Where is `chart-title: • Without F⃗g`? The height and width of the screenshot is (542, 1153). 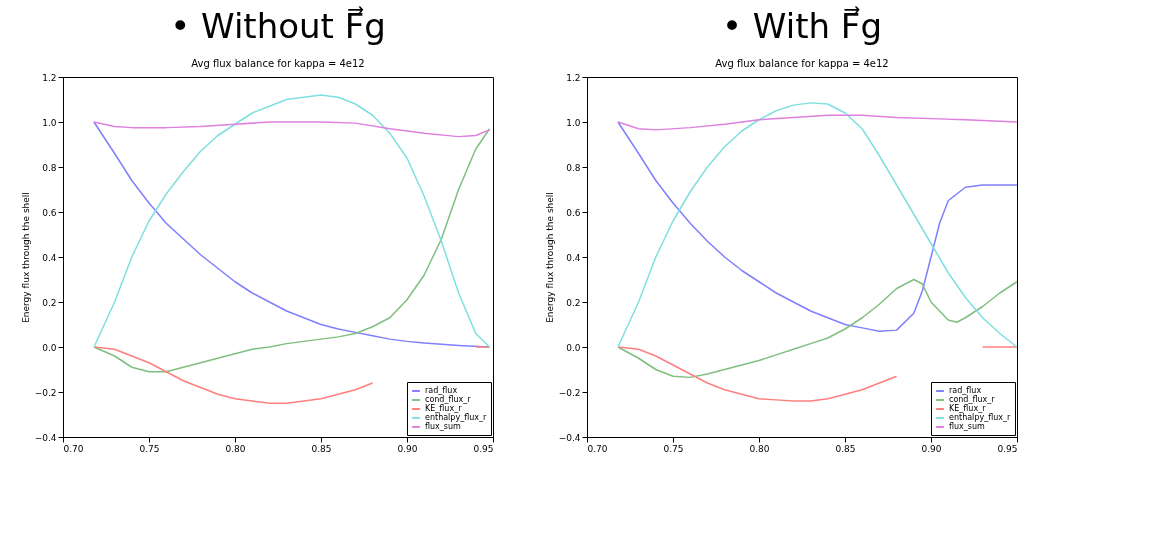 chart-title: • Without F⃗g is located at coordinates (278, 25).